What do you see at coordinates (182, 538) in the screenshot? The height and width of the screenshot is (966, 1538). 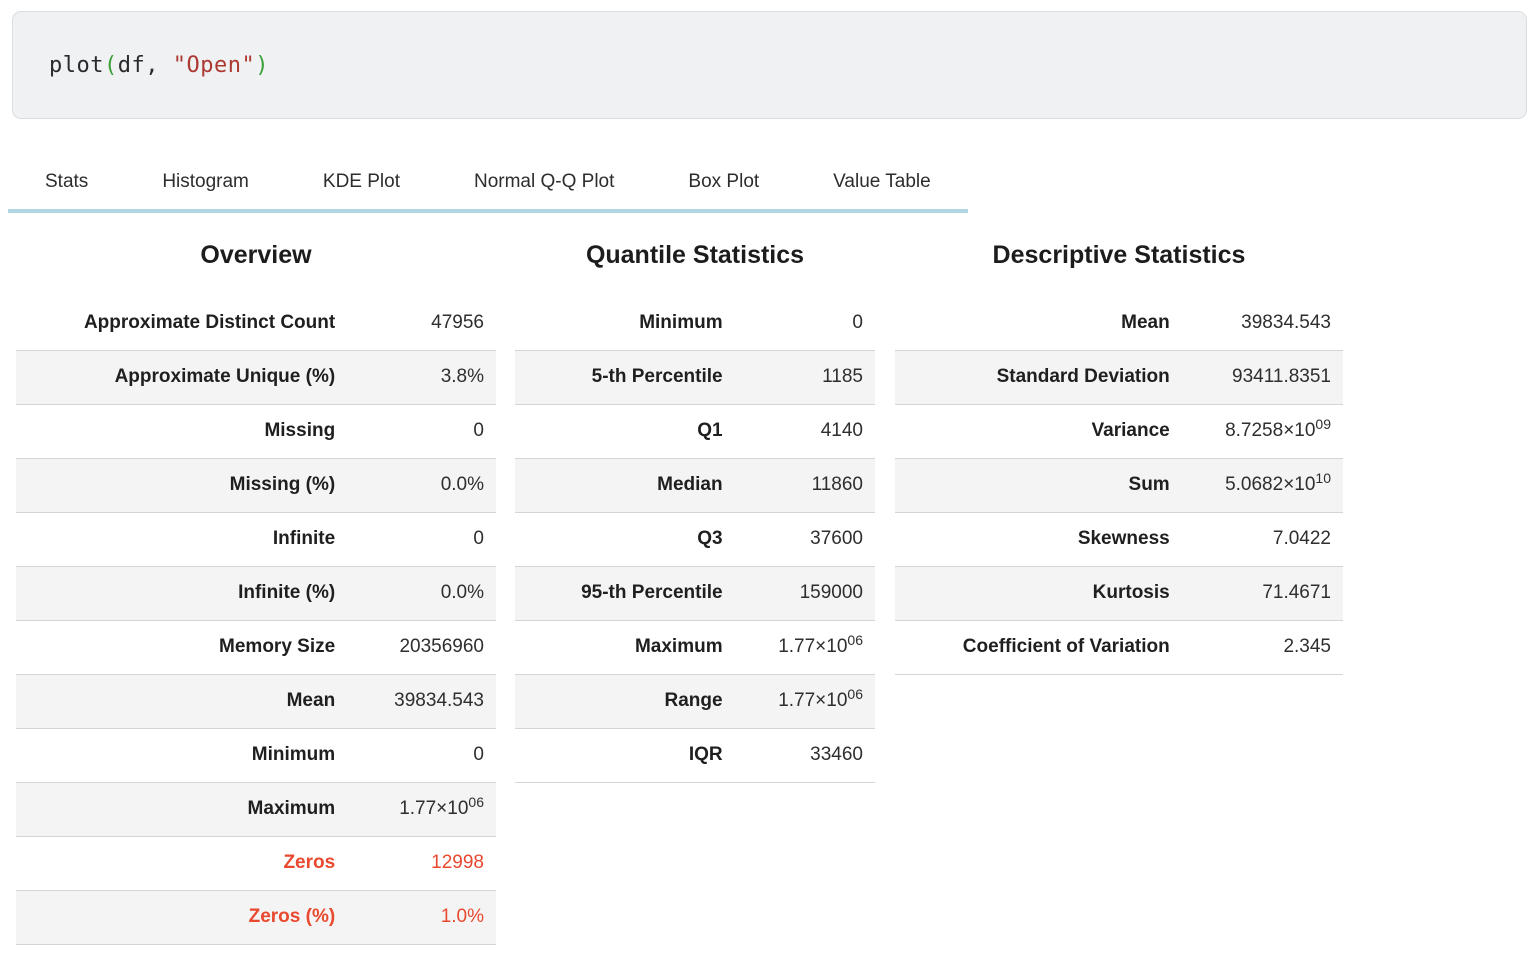 I see `row-label: Infinite` at bounding box center [182, 538].